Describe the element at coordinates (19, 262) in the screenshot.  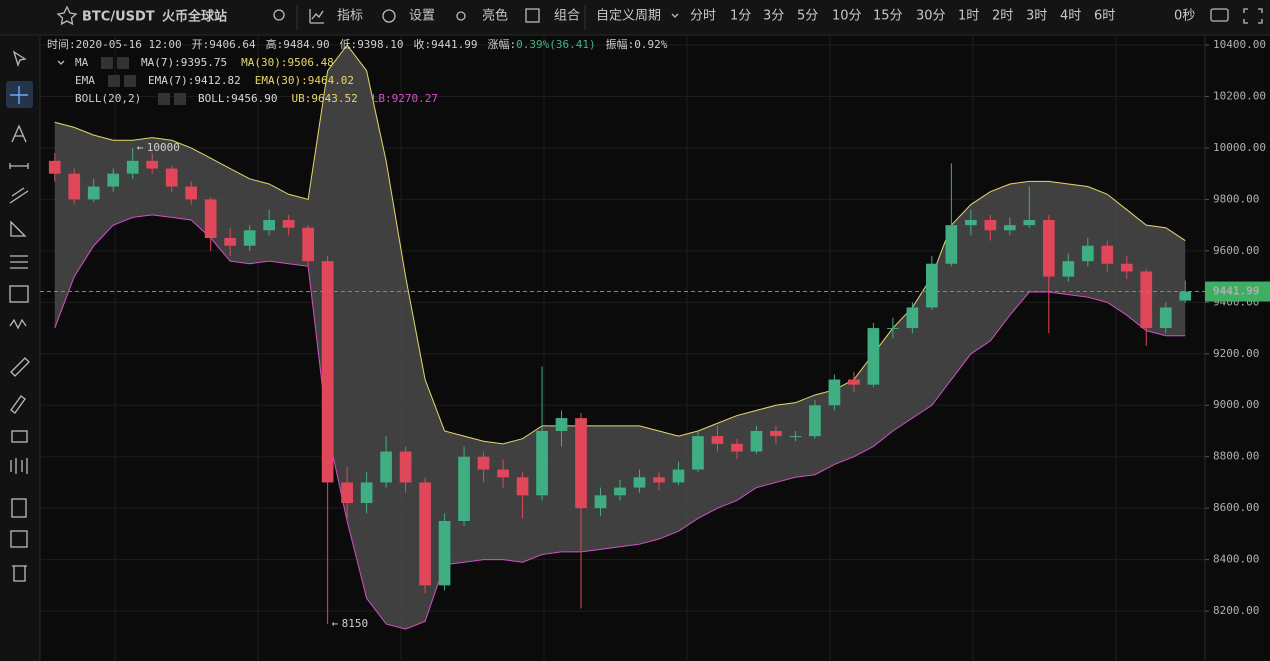
I see `fib-tool` at that location.